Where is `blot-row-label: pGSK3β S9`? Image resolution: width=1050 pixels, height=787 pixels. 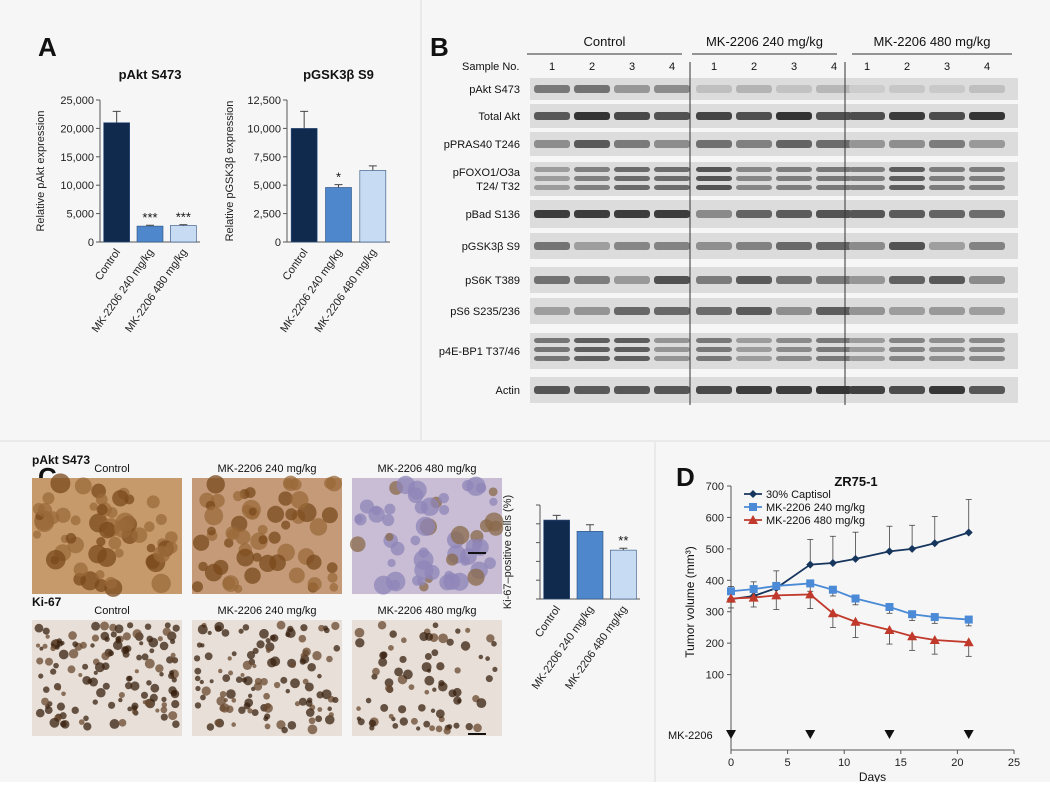 blot-row-label: pGSK3β S9 is located at coordinates (491, 247).